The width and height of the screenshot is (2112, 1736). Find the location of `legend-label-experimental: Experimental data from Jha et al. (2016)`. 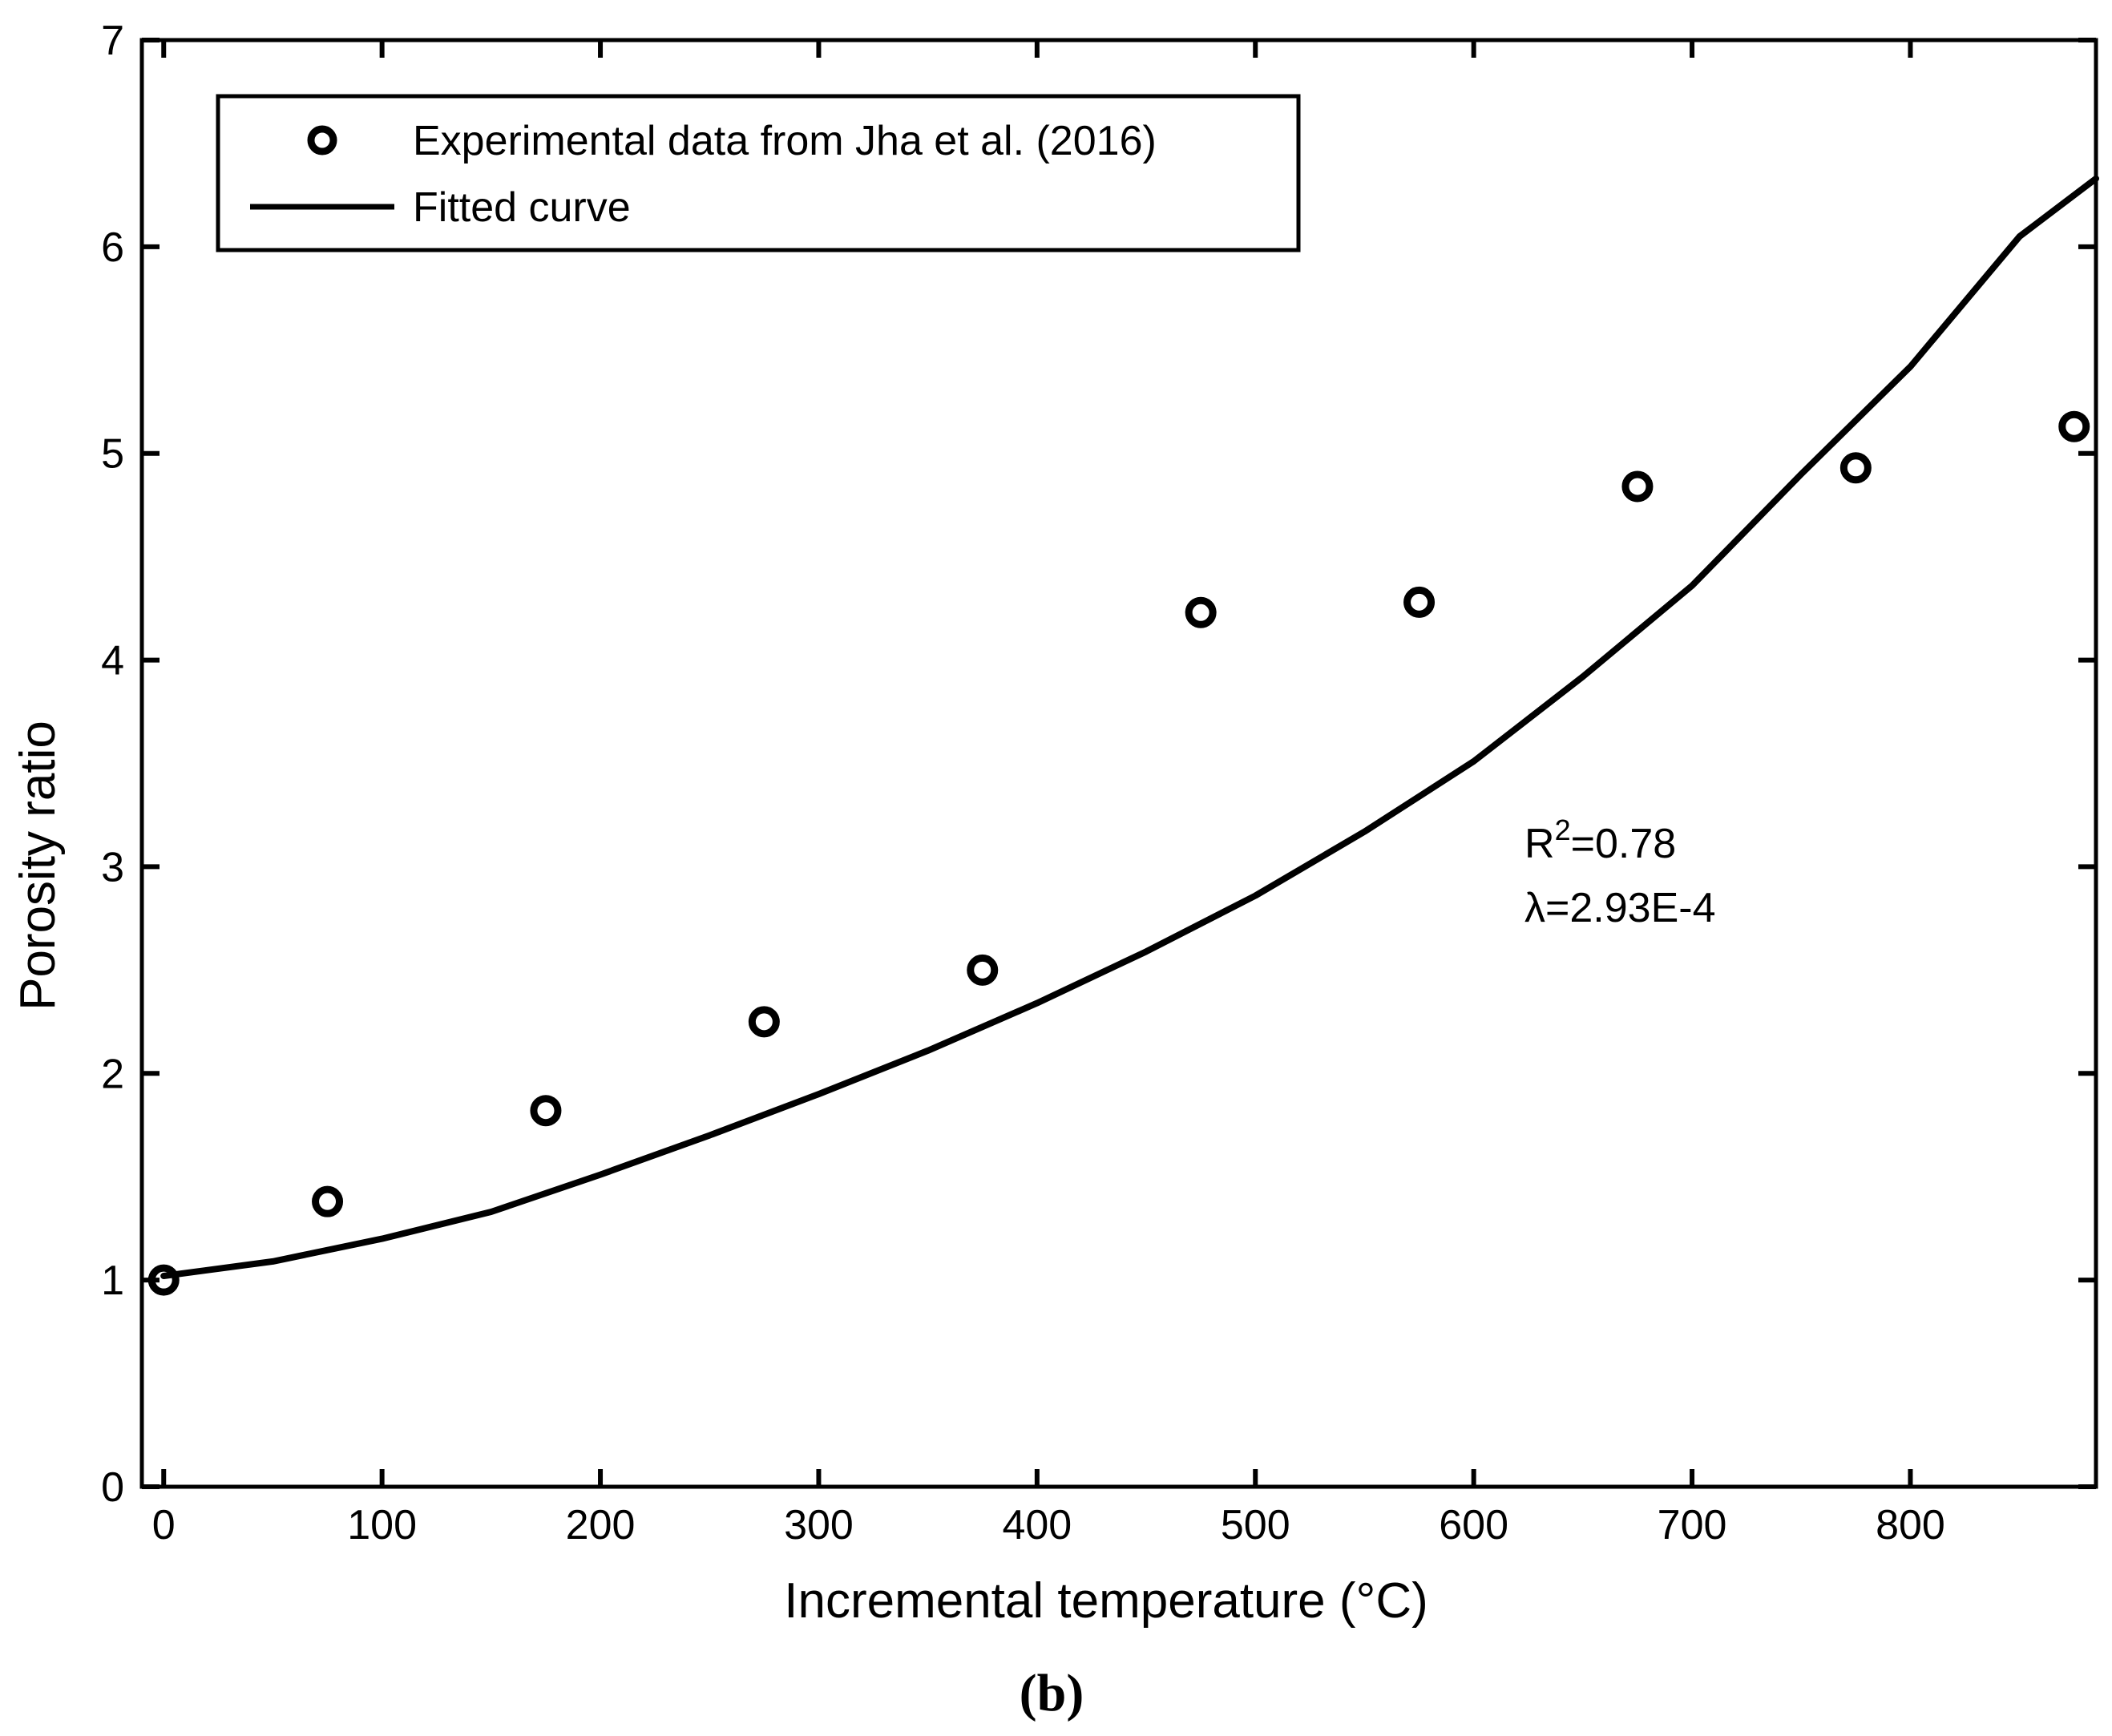

legend-label-experimental: Experimental data from Jha et al. (2016) is located at coordinates (785, 141).